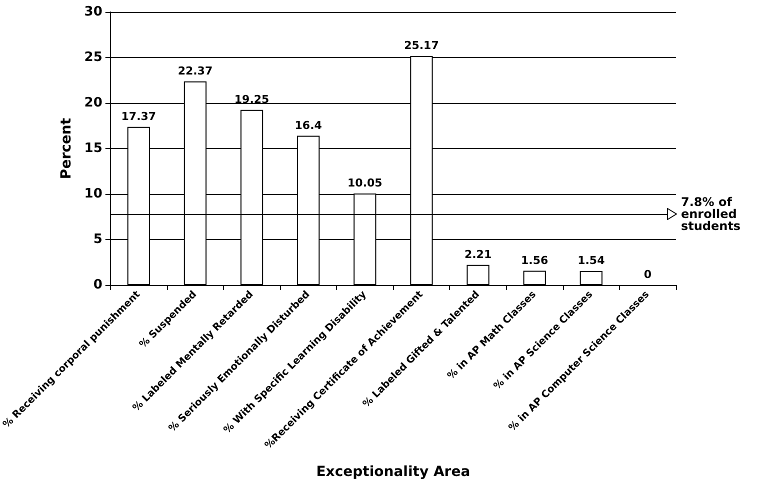 This screenshot has width=771, height=485. What do you see at coordinates (138, 116) in the screenshot?
I see `data-label: 17.37` at bounding box center [138, 116].